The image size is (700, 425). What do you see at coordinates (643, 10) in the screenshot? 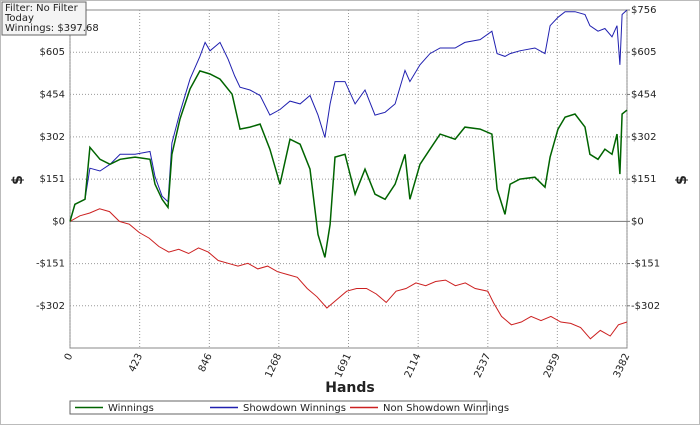
I see `y2-tick-label: $756` at bounding box center [643, 10].